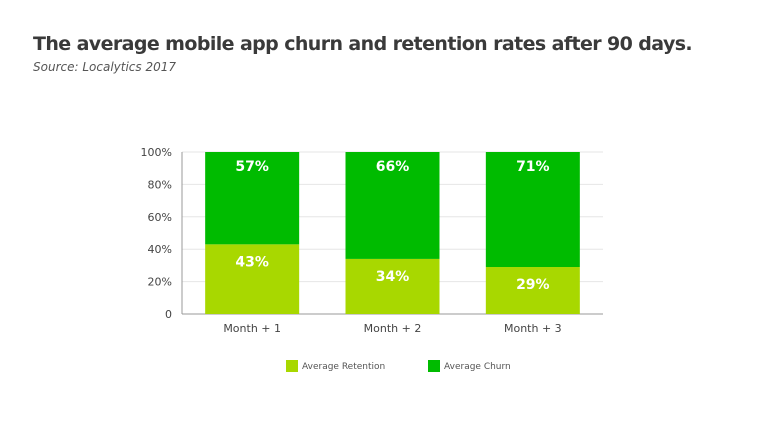 This screenshot has height=439, width=783. I want to click on y-tick-label: 0, so click(168, 314).